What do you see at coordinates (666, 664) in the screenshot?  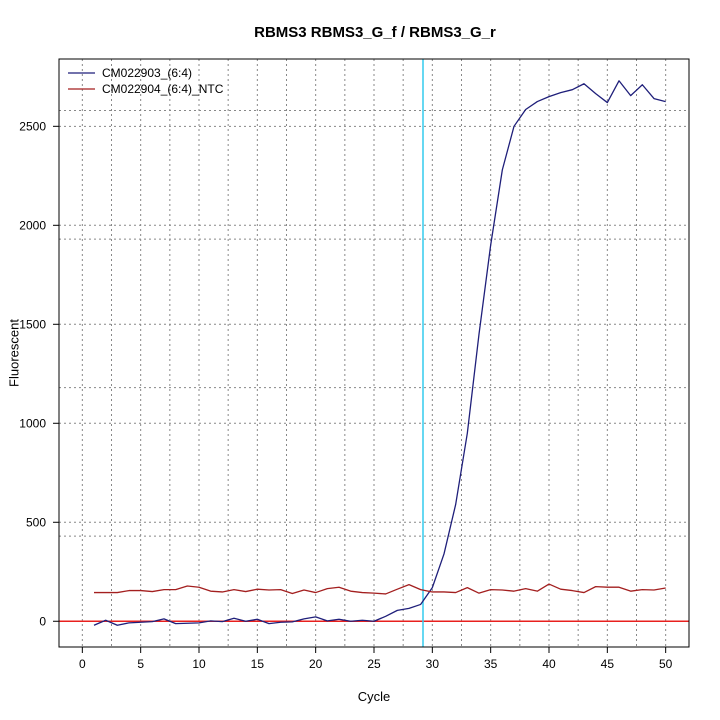 I see `x-tick-label: 50` at bounding box center [666, 664].